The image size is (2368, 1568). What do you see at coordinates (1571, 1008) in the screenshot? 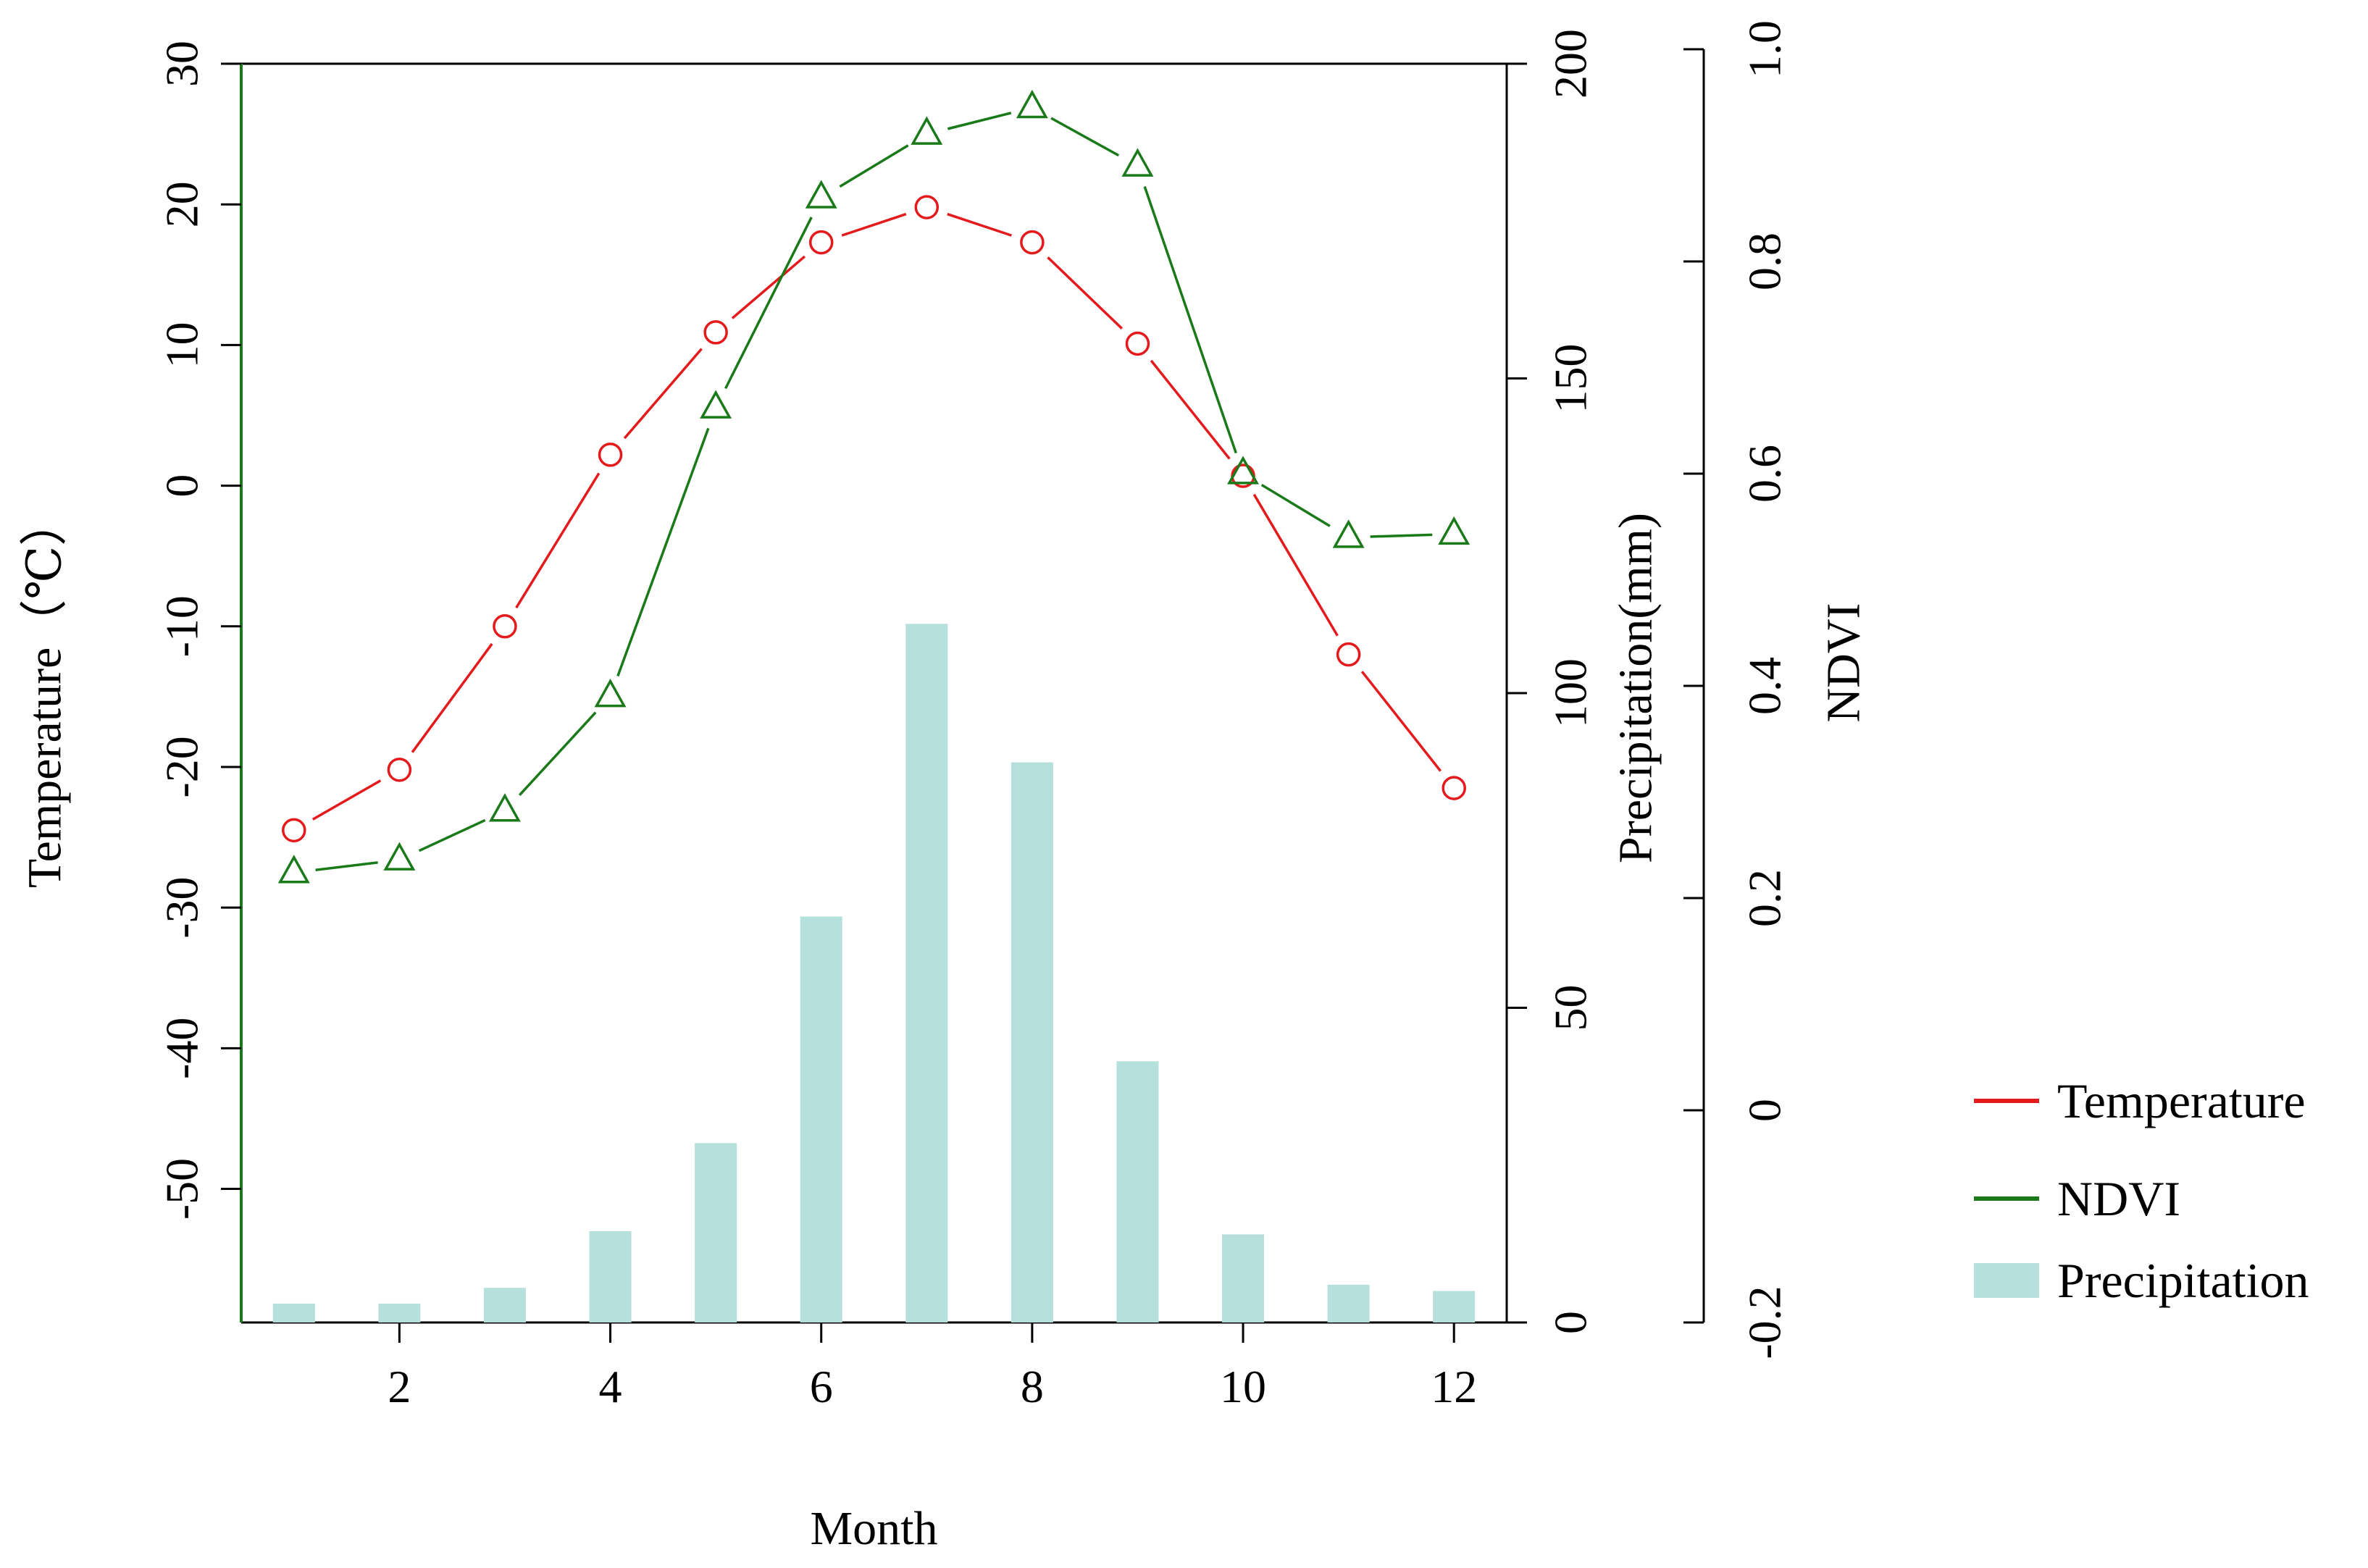
I see `precipitation-tick-label: 50` at bounding box center [1571, 1008].